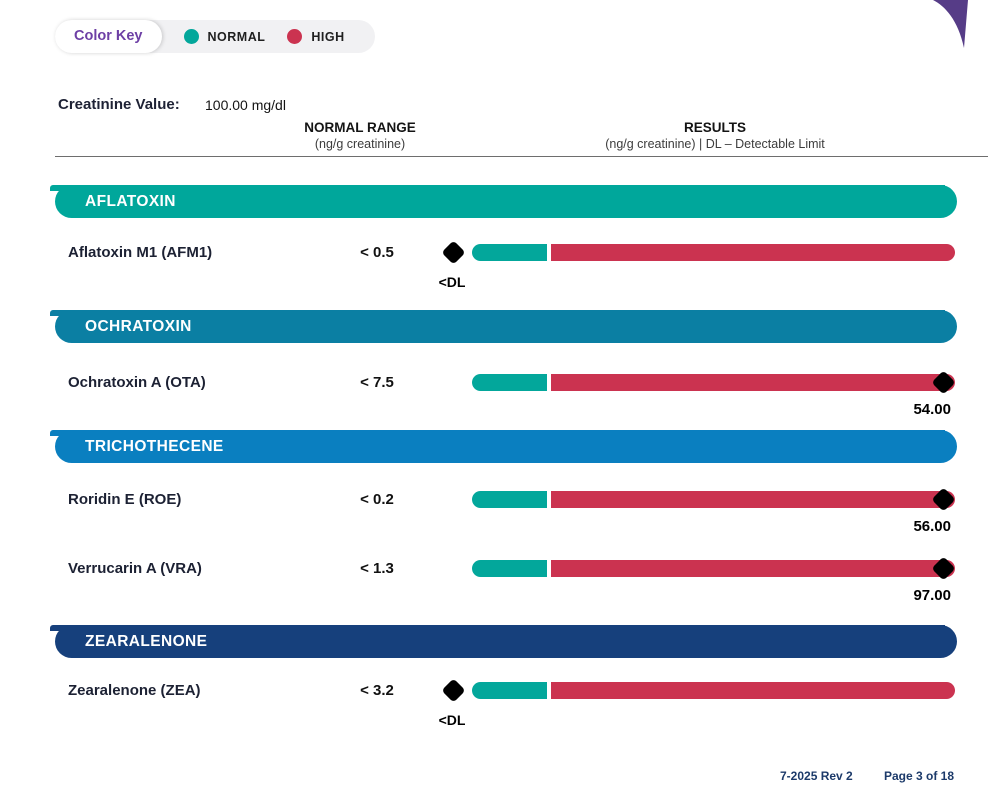 The width and height of the screenshot is (1003, 800). What do you see at coordinates (506, 584) in the screenshot?
I see `result-row-vra: Verrucarin A (VRA) < 1.3 97.00` at bounding box center [506, 584].